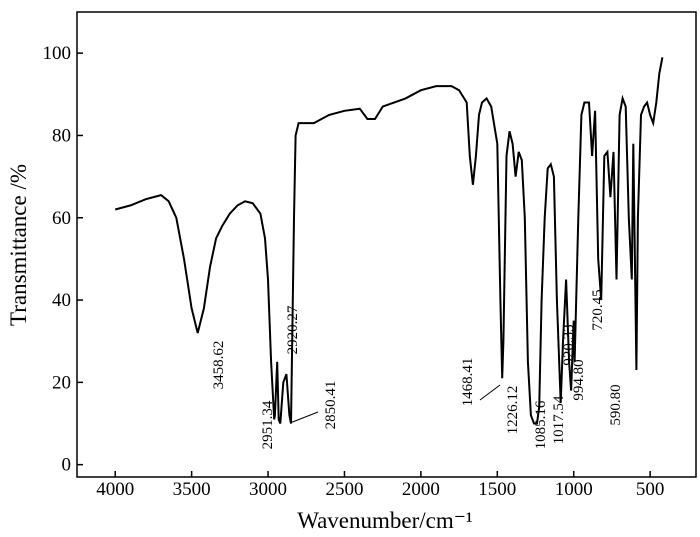  What do you see at coordinates (67, 465) in the screenshot?
I see `y-tick-label: 0` at bounding box center [67, 465].